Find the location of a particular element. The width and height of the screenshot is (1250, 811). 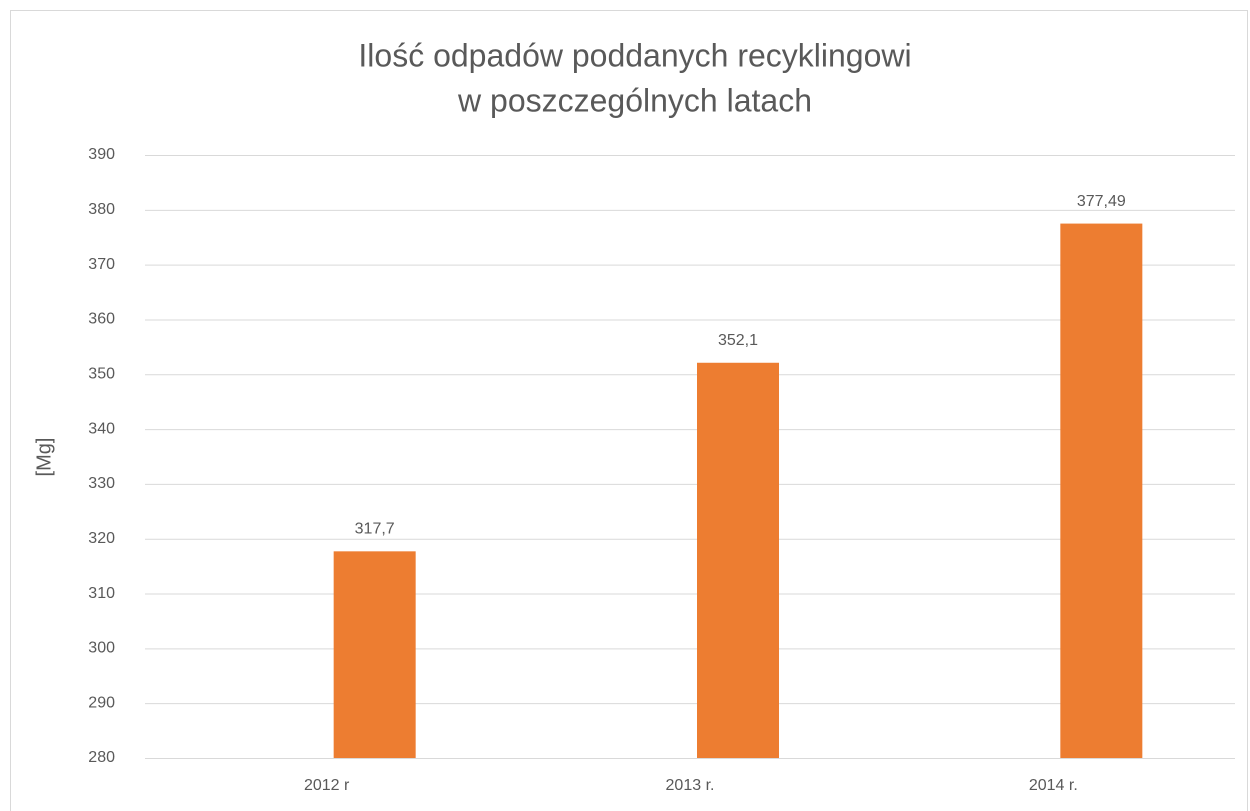

x-tick-label: 2013 r. is located at coordinates (690, 785).